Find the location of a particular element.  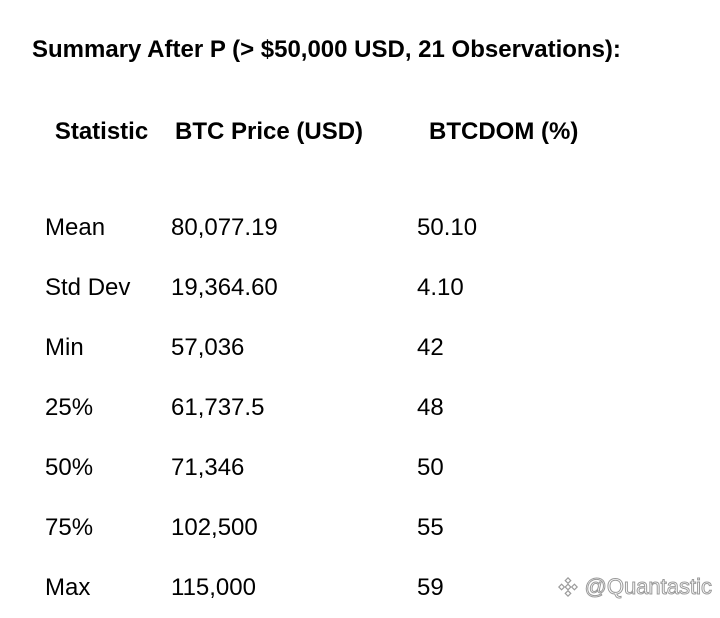

cell-btcdom: 50.10 is located at coordinates (447, 227).